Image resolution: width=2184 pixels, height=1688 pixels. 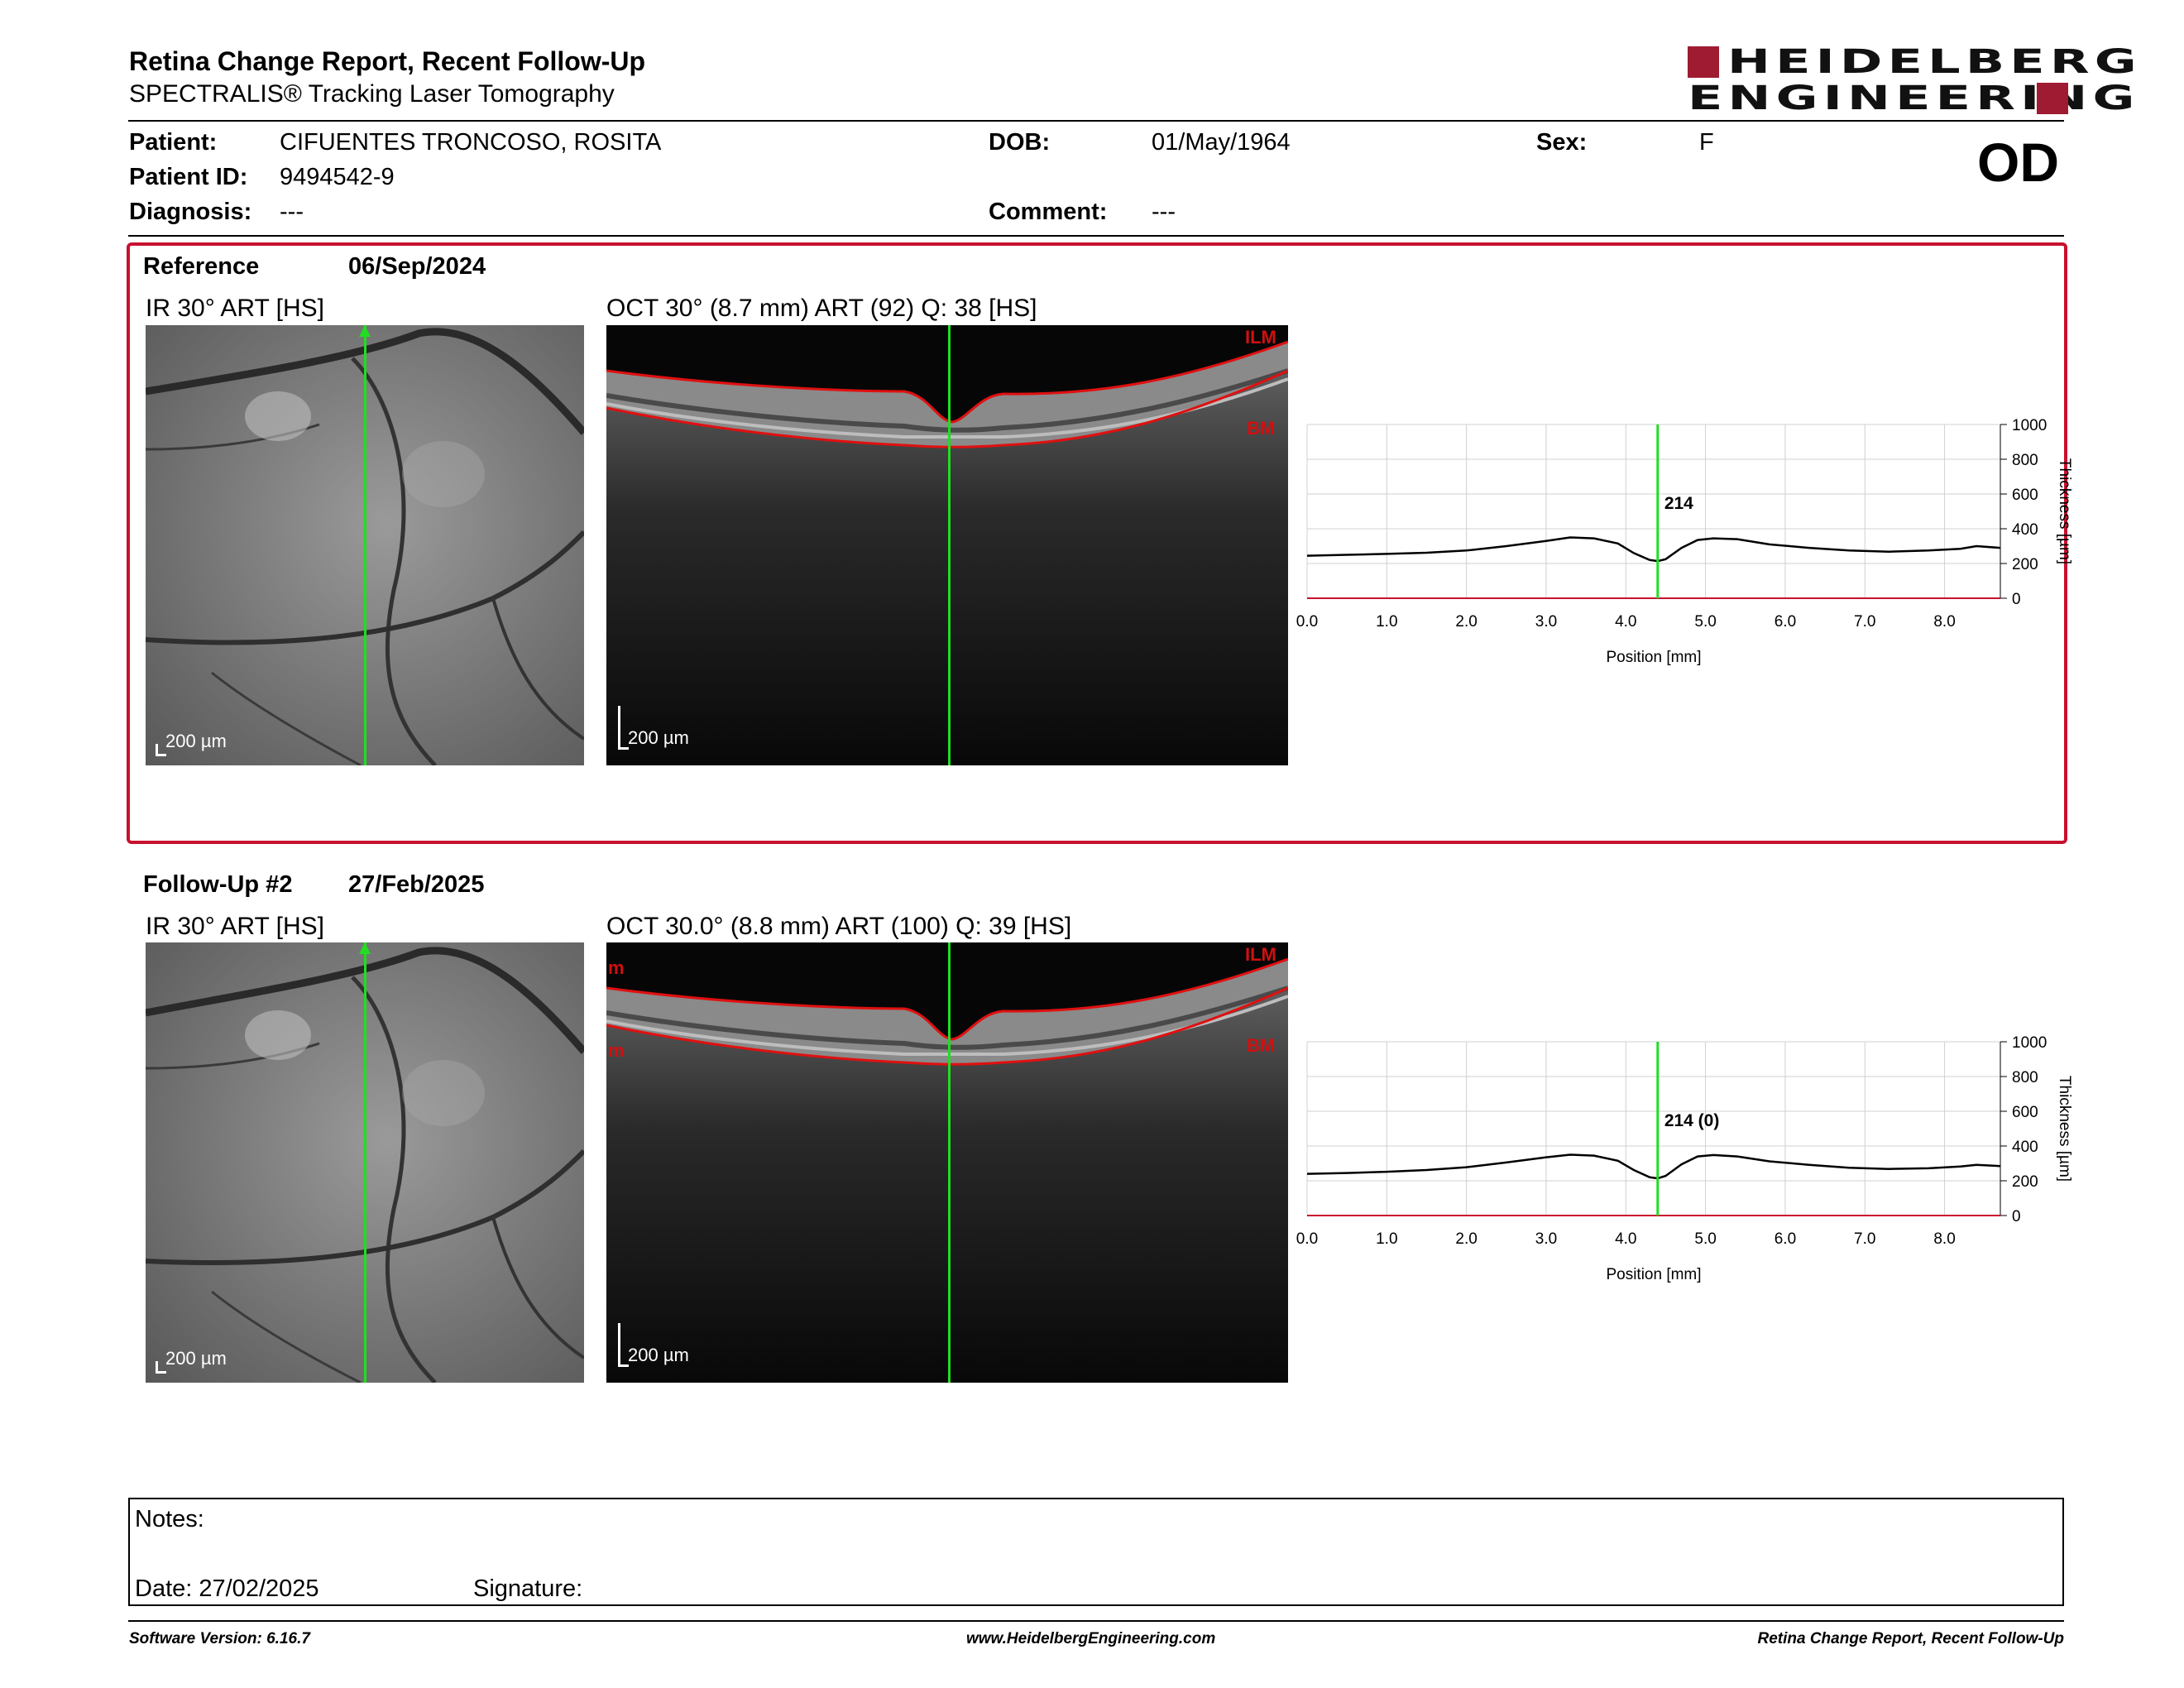 What do you see at coordinates (219, 1638) in the screenshot?
I see `software-version: Software Version: 6.16.7` at bounding box center [219, 1638].